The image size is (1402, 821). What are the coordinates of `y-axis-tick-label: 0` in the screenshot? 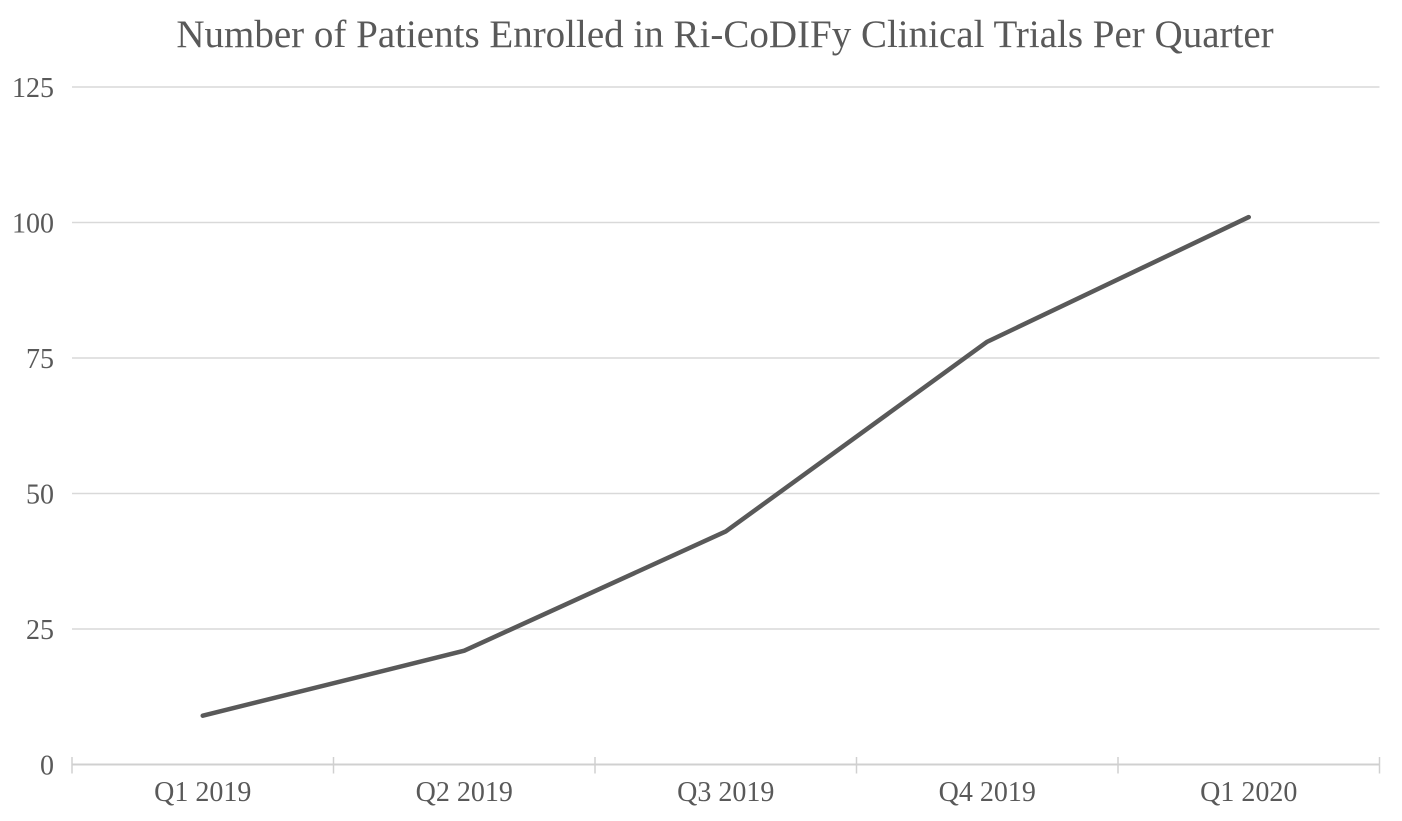 It's located at (47, 766).